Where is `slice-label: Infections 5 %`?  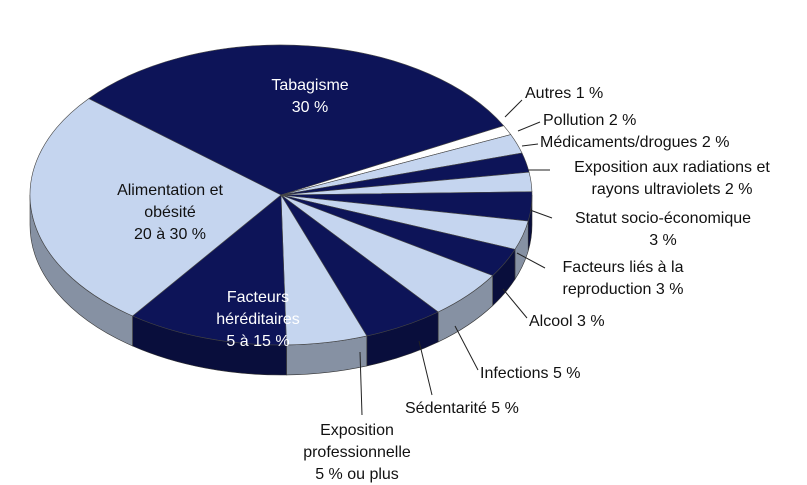 slice-label: Infections 5 % is located at coordinates (530, 374).